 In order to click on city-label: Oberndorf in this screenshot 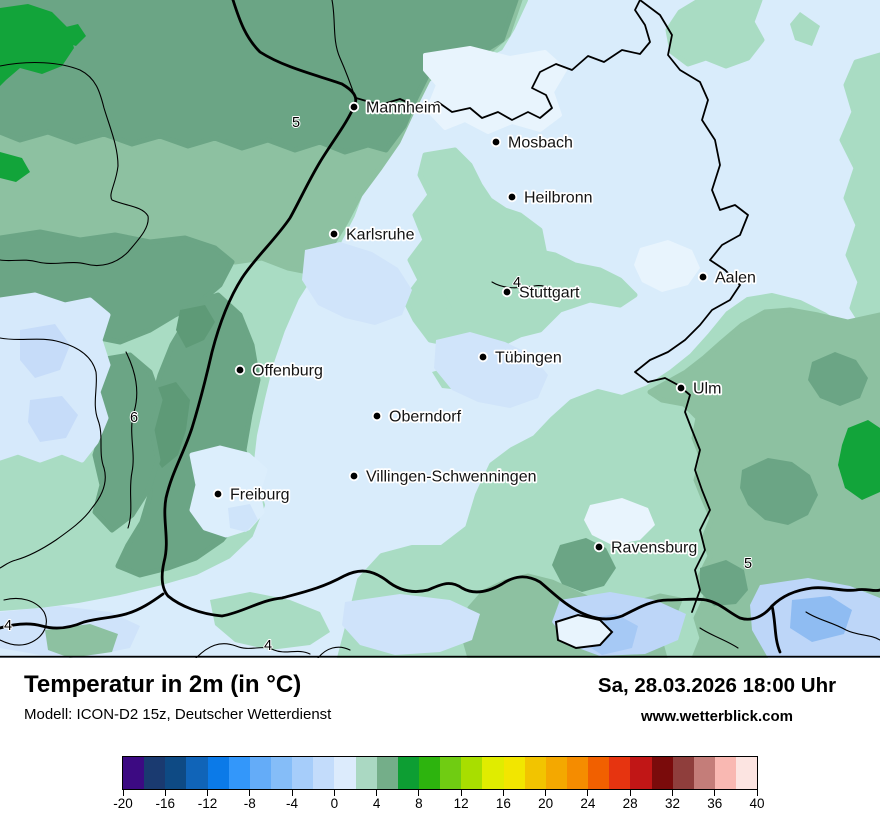, I will do `click(425, 417)`.